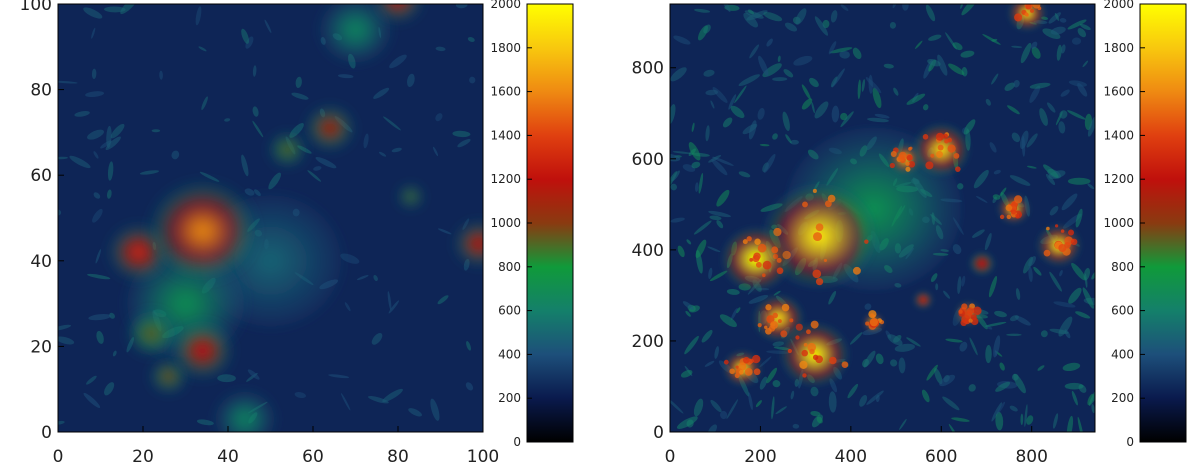 Image resolution: width=1188 pixels, height=475 pixels. What do you see at coordinates (648, 342) in the screenshot?
I see `y-tick-label: 200` at bounding box center [648, 342].